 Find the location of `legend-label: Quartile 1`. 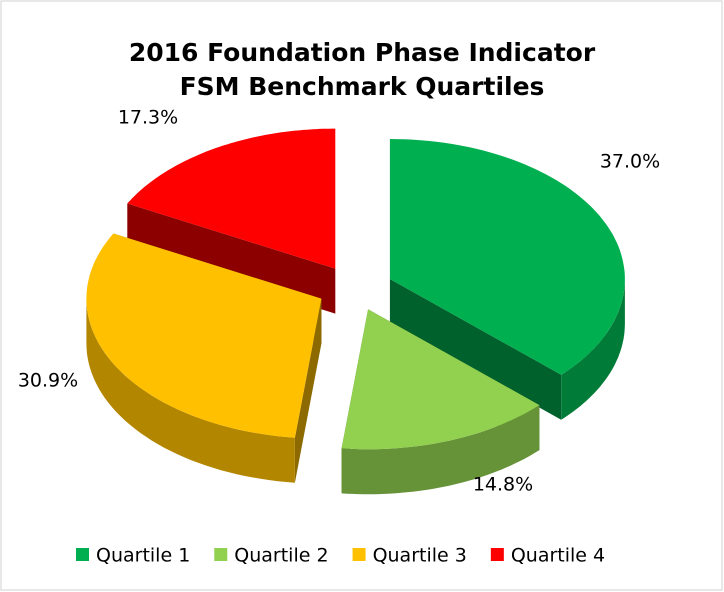

legend-label: Quartile 1 is located at coordinates (143, 556).